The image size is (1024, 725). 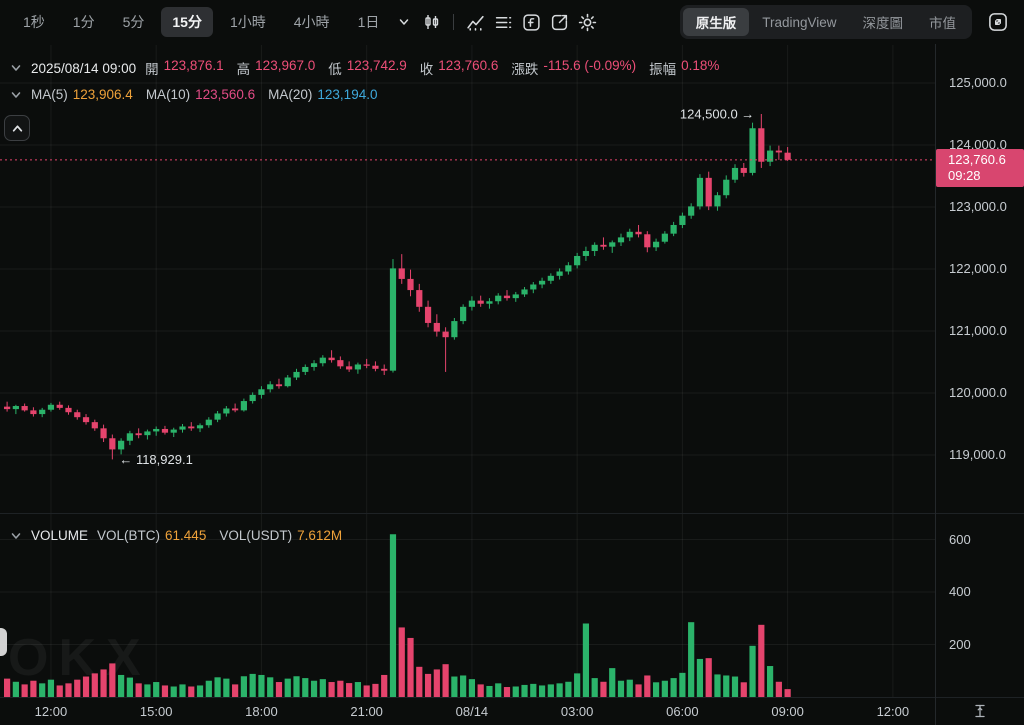 I want to click on formula-icon, so click(x=531, y=22).